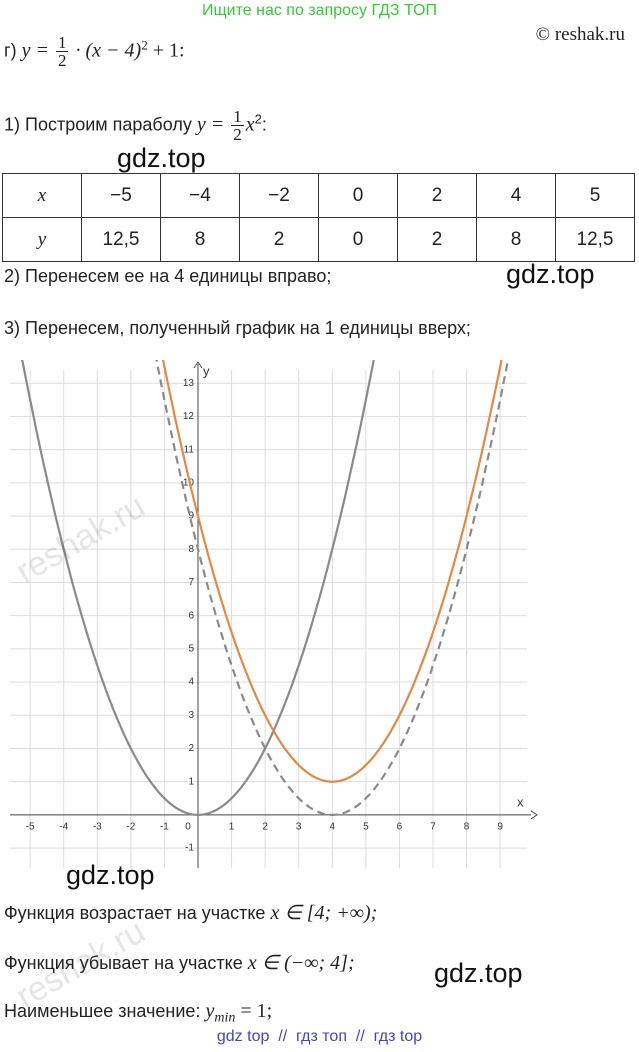  What do you see at coordinates (189, 383) in the screenshot?
I see `y-tick-label: 13` at bounding box center [189, 383].